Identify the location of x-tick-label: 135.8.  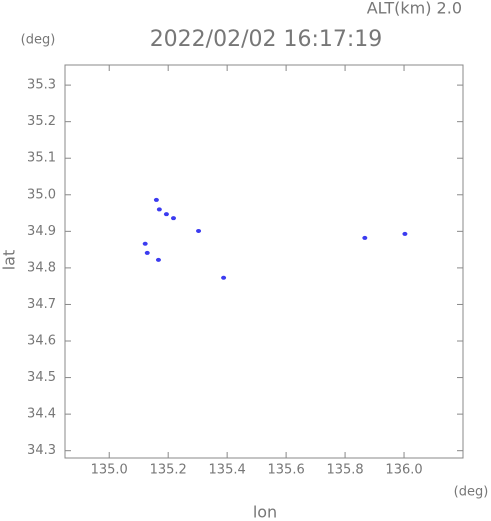
(344, 470).